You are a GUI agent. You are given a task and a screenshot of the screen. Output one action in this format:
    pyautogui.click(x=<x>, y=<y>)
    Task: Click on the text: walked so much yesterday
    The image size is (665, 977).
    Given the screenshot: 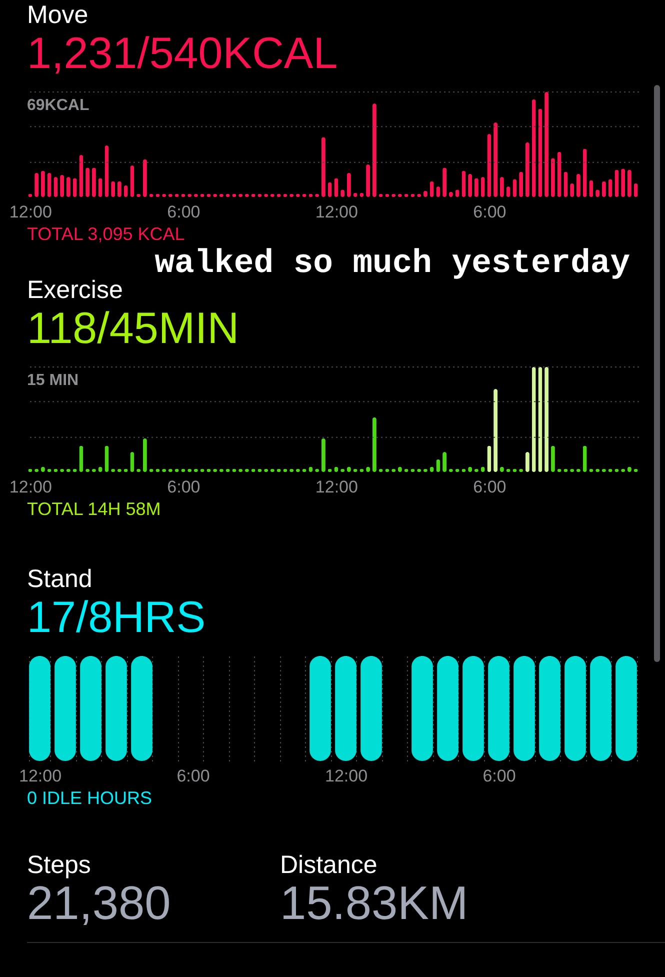 What is the action you would take?
    pyautogui.click(x=392, y=263)
    